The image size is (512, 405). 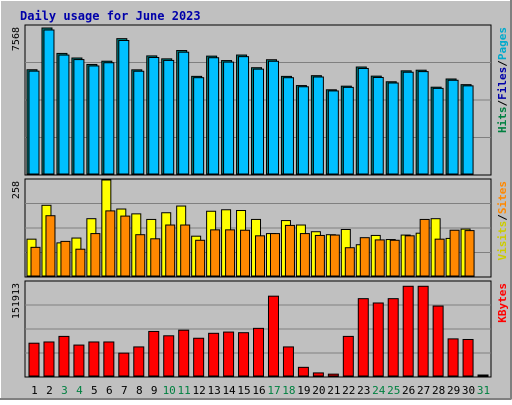 I want to click on x-tick-label: 14, so click(x=229, y=390).